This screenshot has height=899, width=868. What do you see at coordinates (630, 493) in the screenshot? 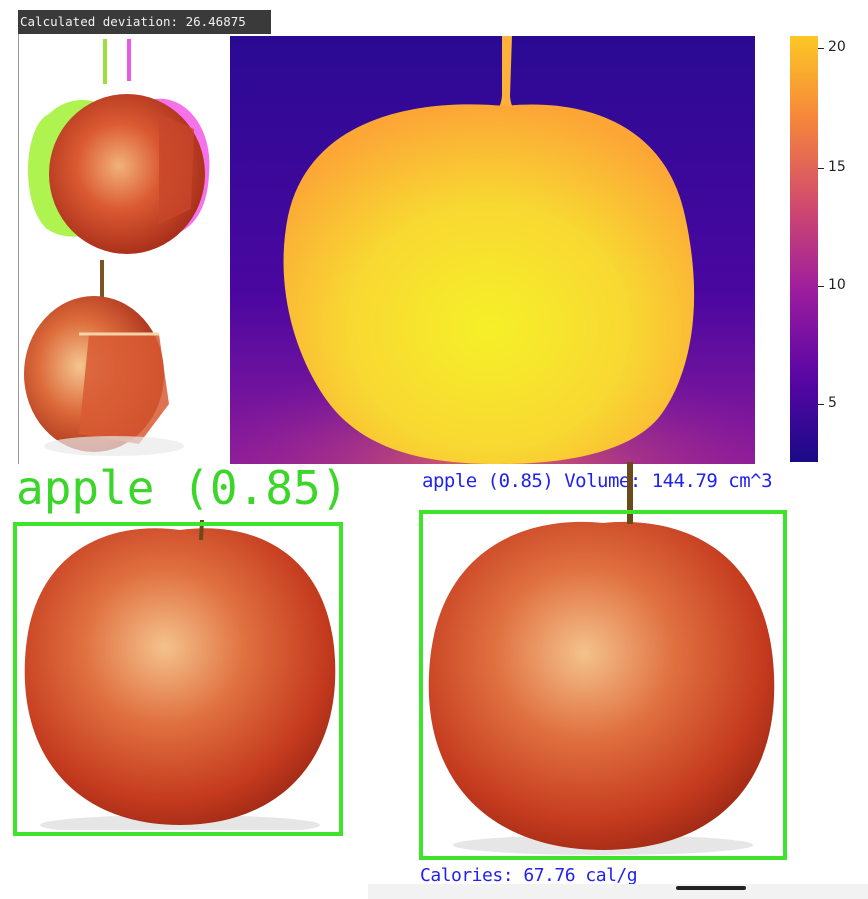
I see `apple-stem` at bounding box center [630, 493].